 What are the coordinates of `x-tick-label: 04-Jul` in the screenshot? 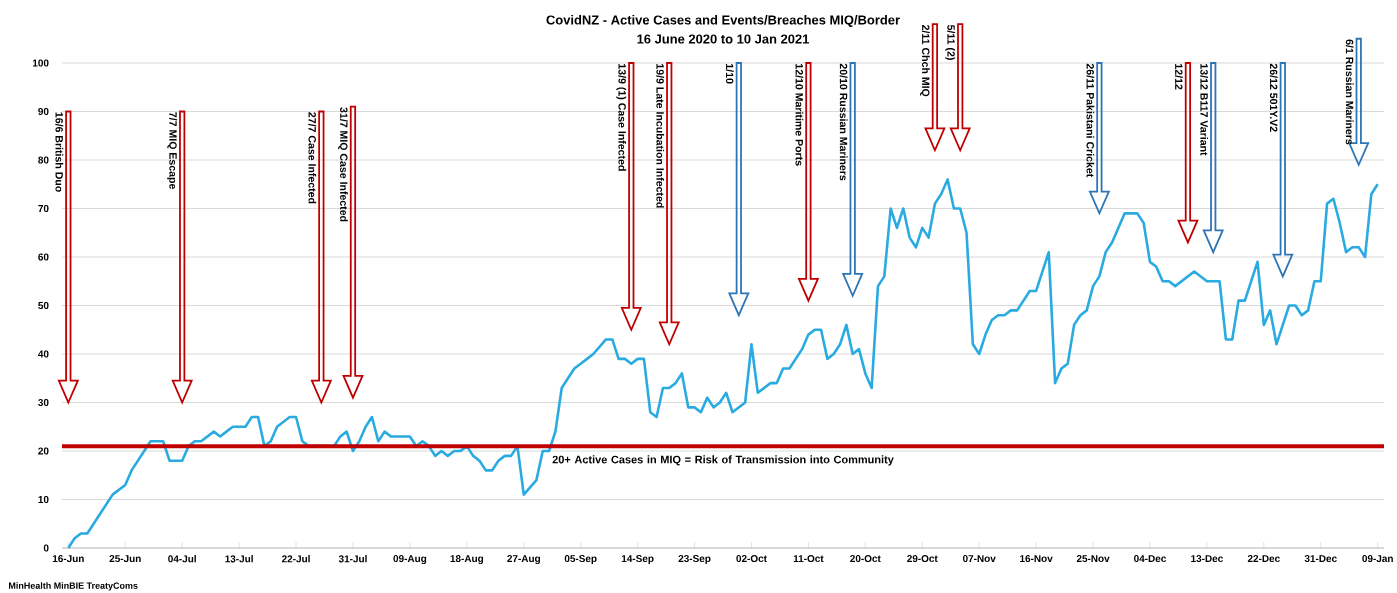 It's located at (182, 559).